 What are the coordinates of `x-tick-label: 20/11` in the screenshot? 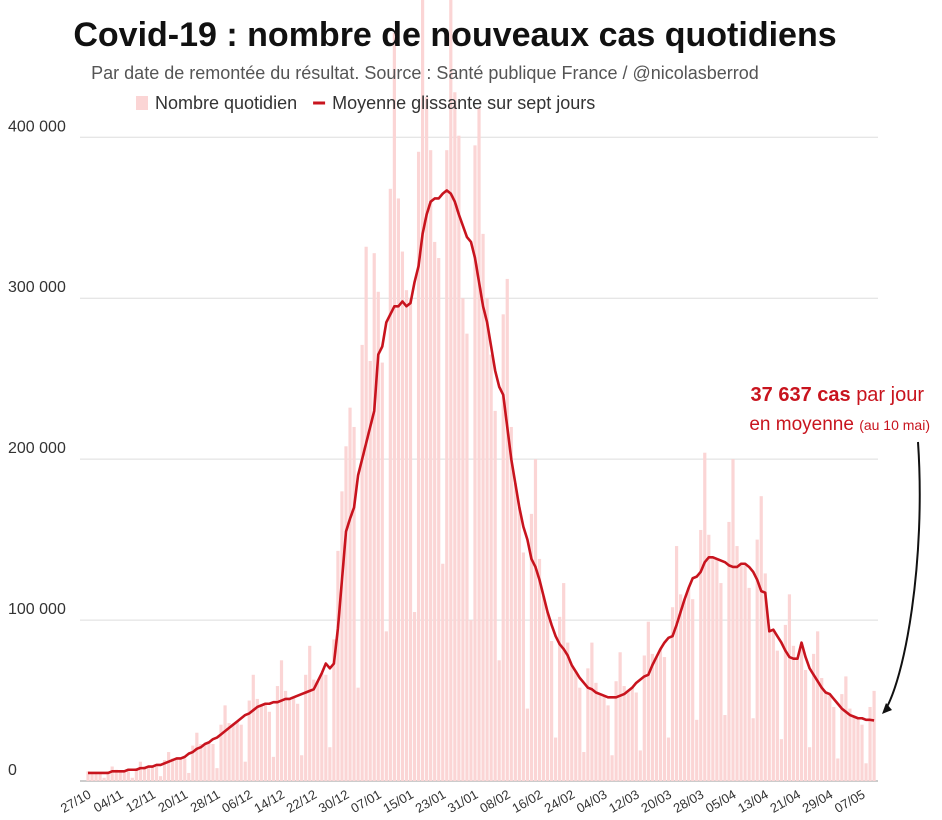 It's located at (172, 801).